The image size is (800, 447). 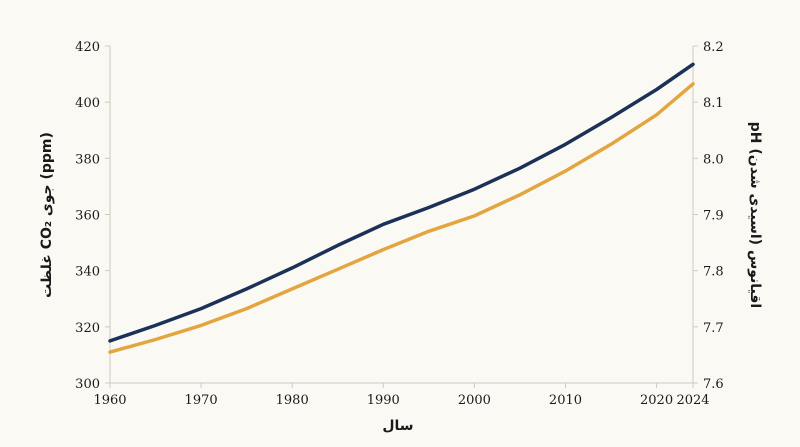 I want to click on left-tick-labels: 300 320 340 360 380 400 420, so click(x=92, y=216).